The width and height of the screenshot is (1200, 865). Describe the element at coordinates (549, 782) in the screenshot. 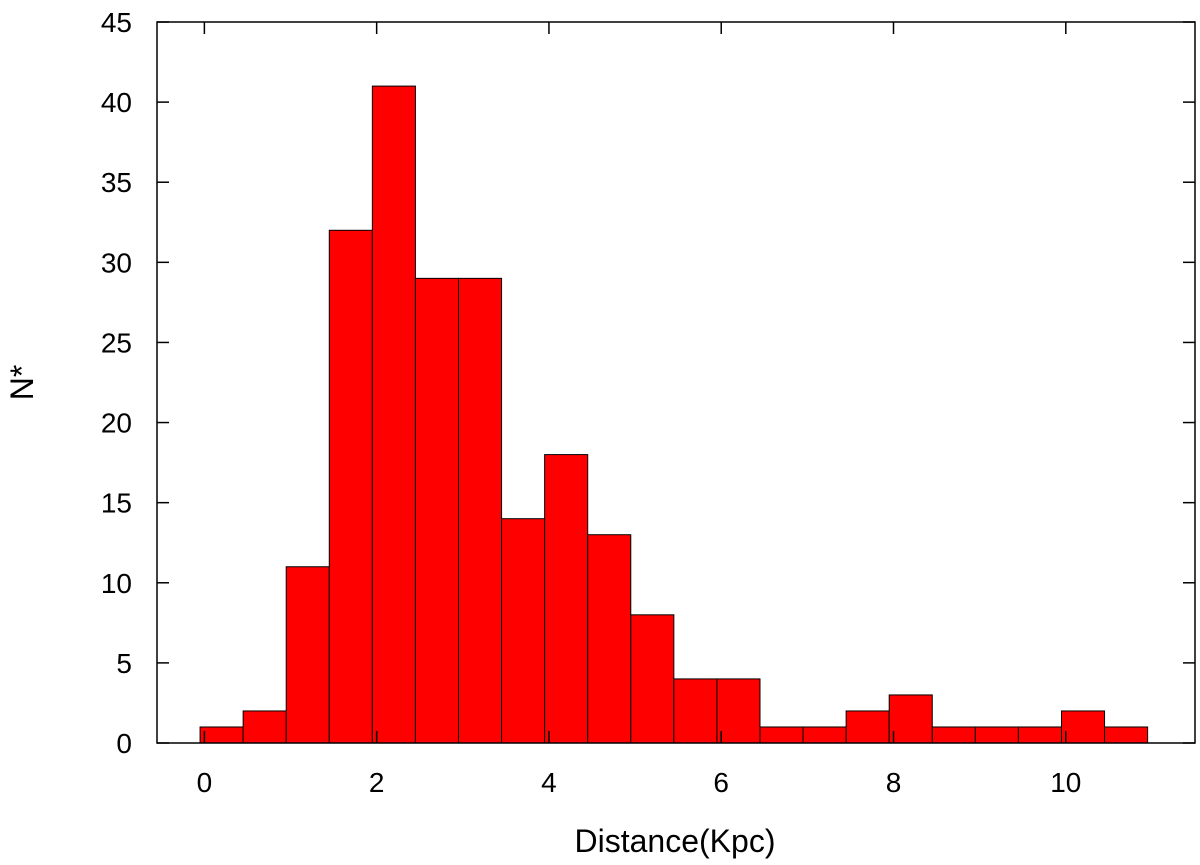

I see `x-tick-label: 4` at that location.